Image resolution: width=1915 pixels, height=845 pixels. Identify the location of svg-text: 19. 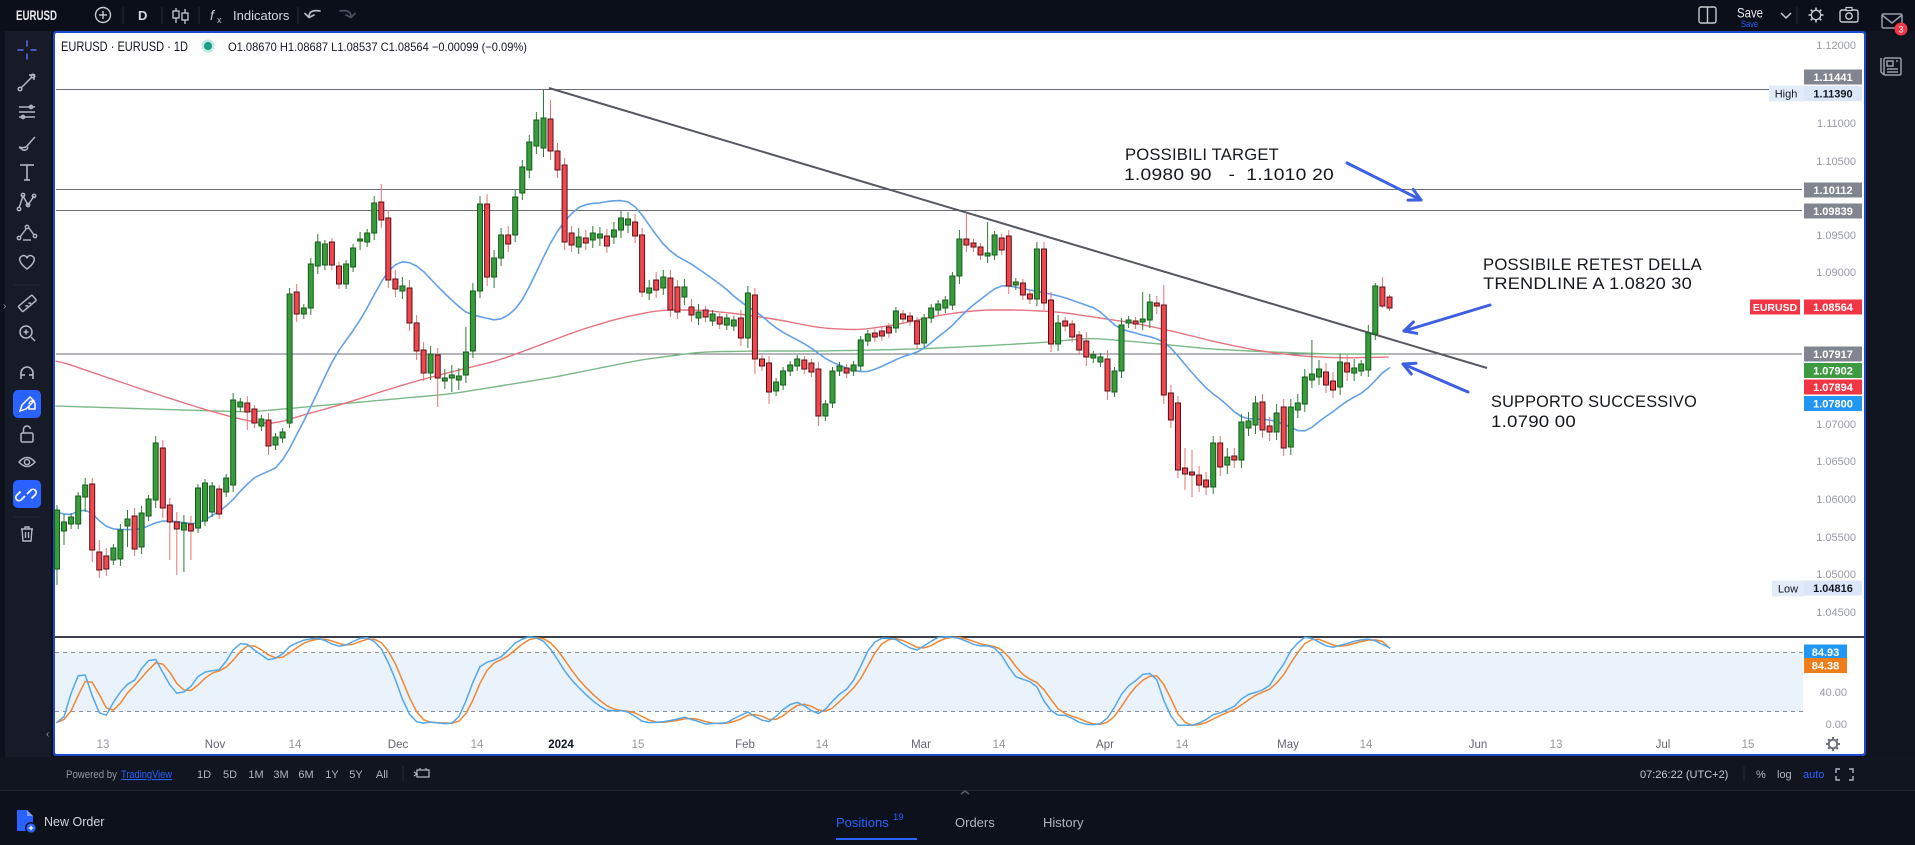
(898, 817).